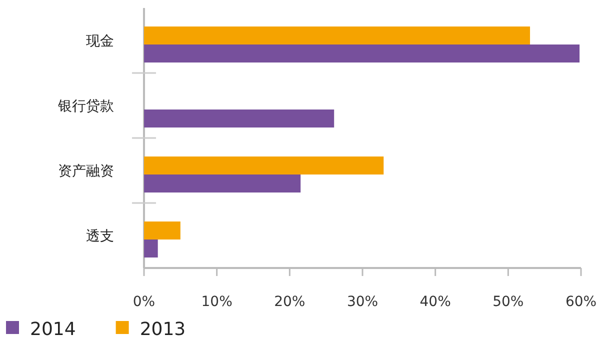  I want to click on y-tick-label: 资产融资, so click(86, 172).